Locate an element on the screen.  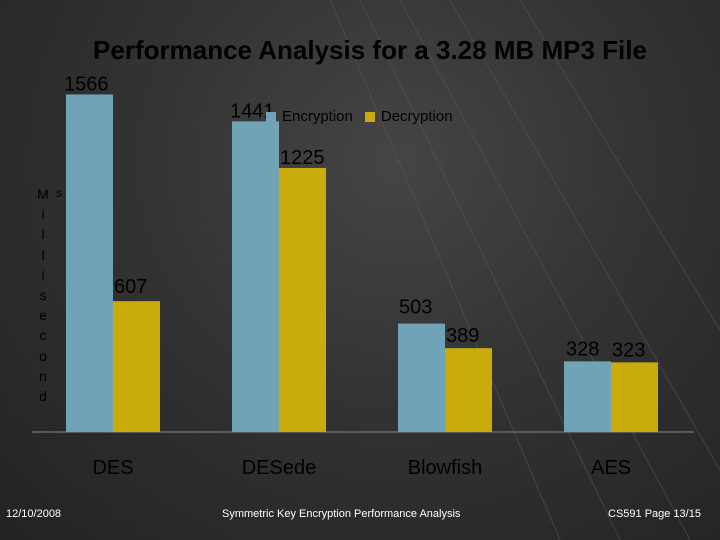
bar-encryption-des is located at coordinates (89, 263).